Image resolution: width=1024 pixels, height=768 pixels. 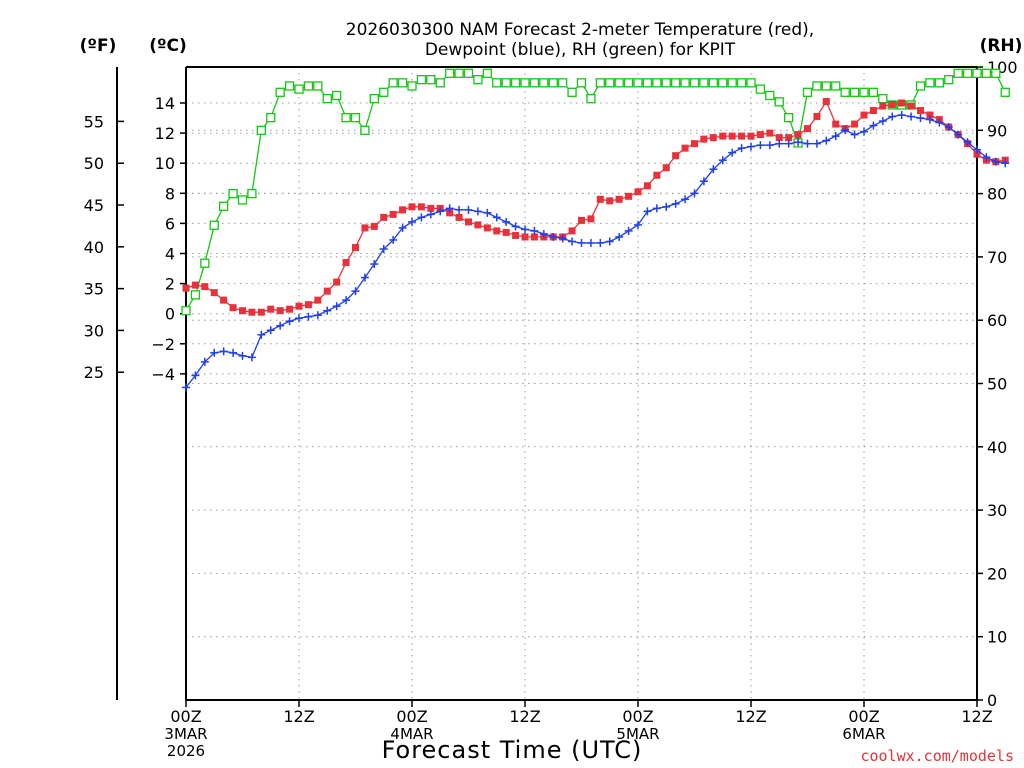 I want to click on celsius-tick-label: 0, so click(x=170, y=314).